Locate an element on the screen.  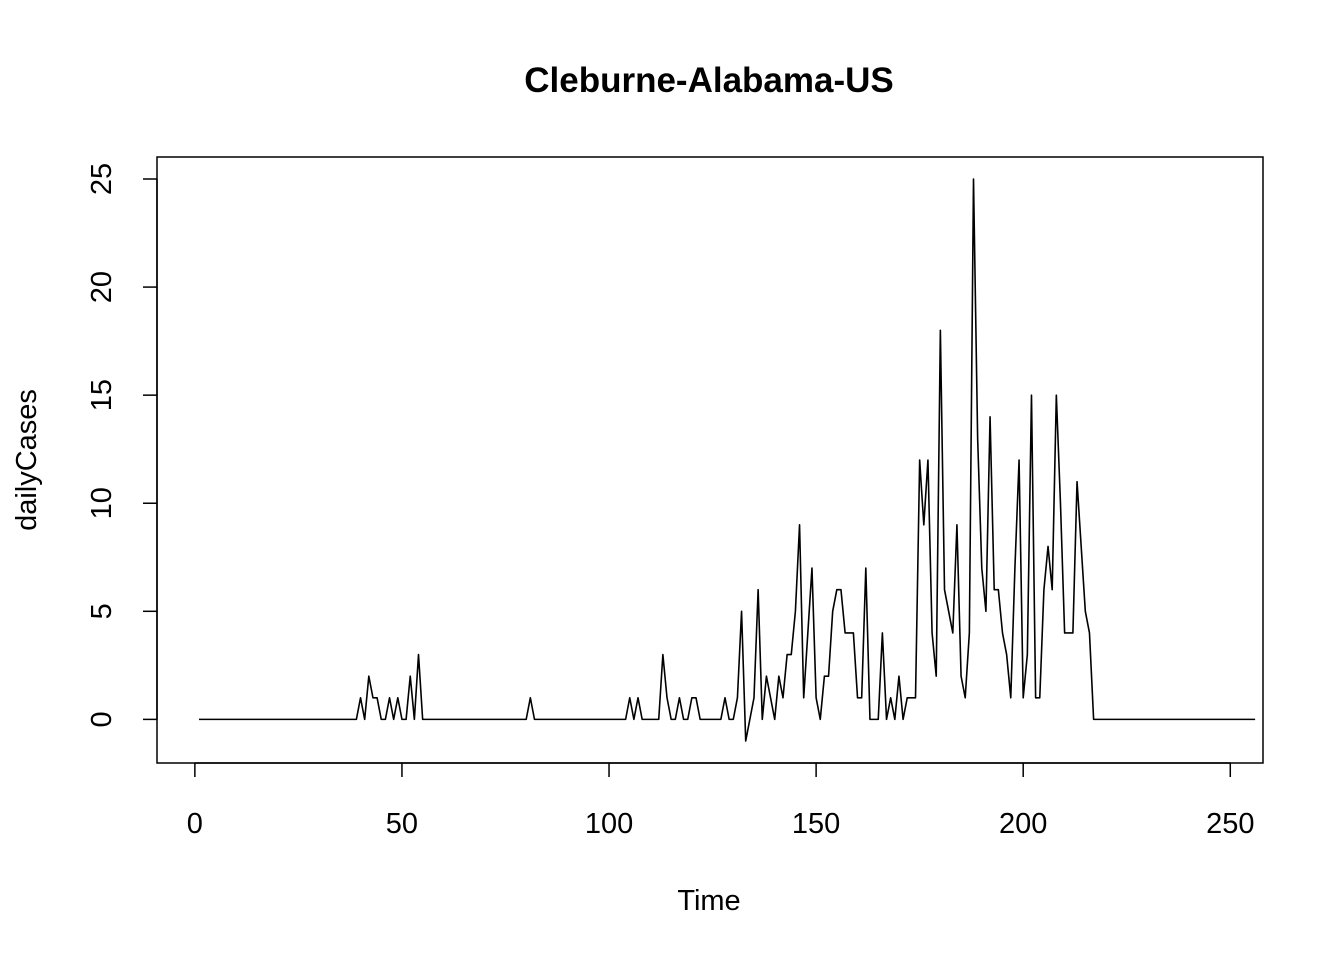
y-tick-label-5: 25 is located at coordinates (102, 179).